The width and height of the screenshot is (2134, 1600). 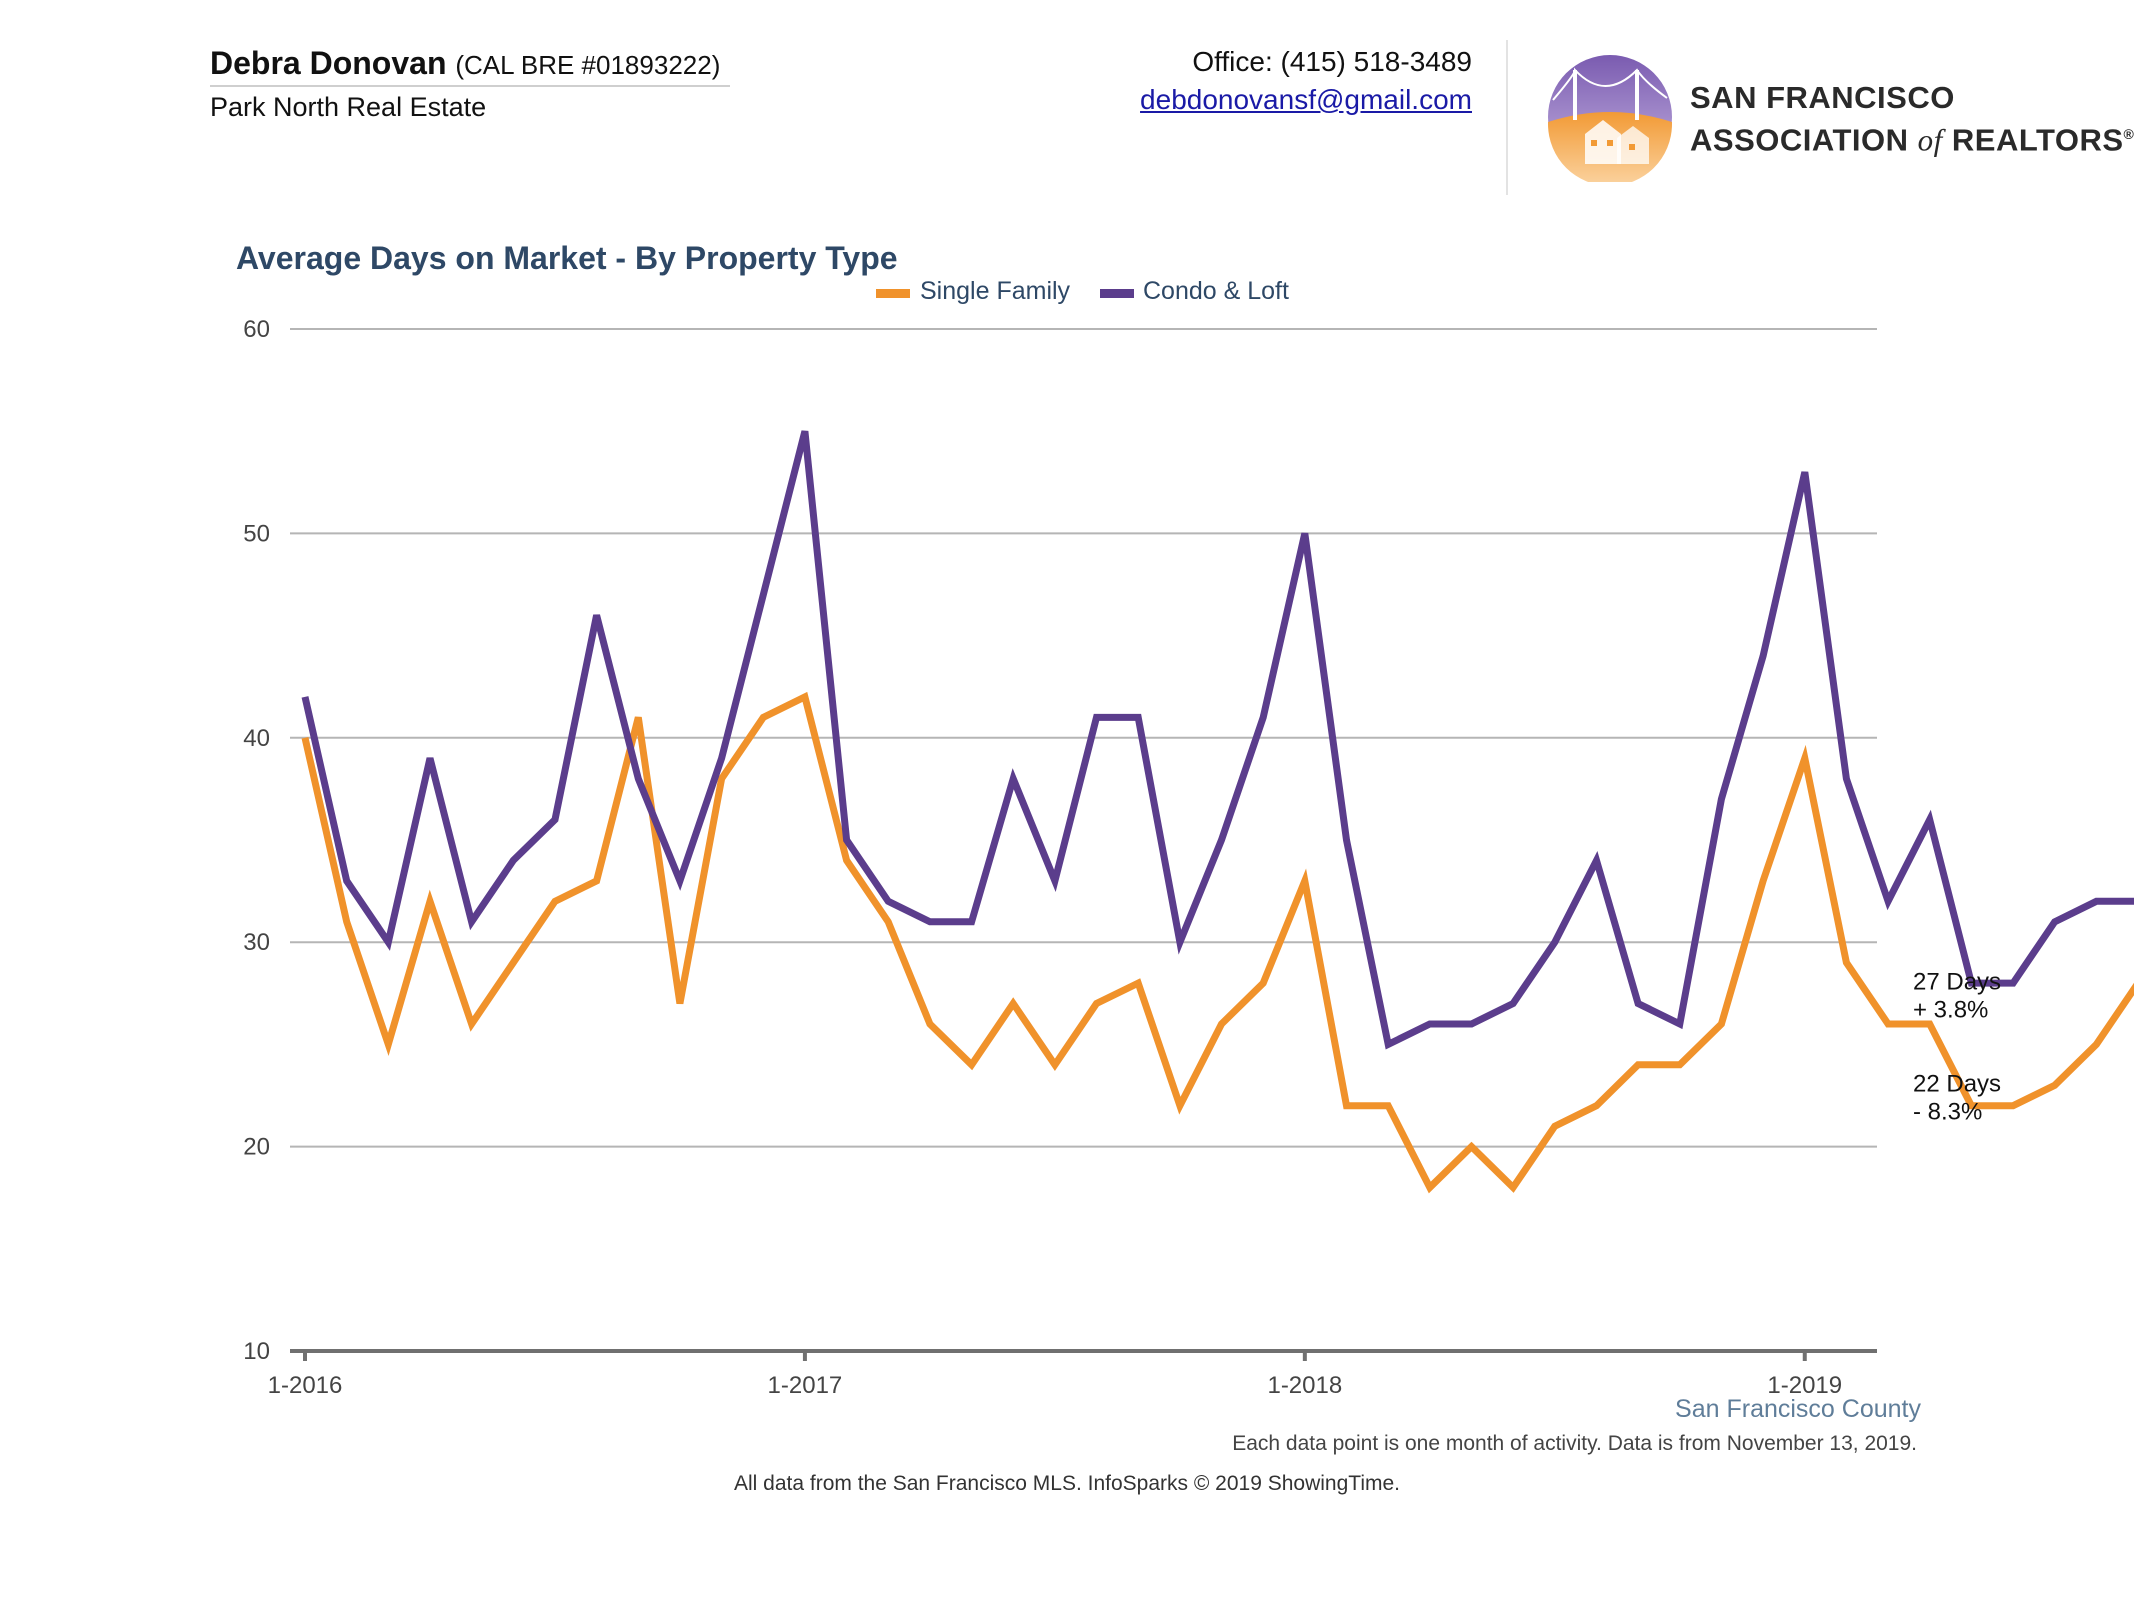 I want to click on end-labels: 27 Days+ 3.8% 22 Days- 8.3%, so click(x=1957, y=1047).